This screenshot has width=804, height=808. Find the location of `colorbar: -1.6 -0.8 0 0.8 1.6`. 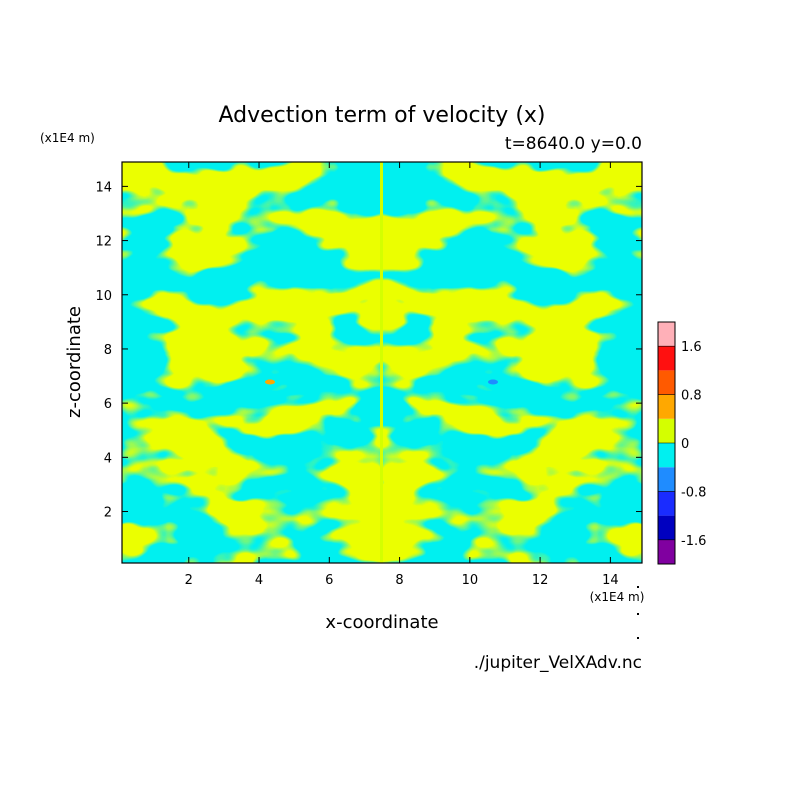

colorbar: -1.6 -0.8 0 0.8 1.6 is located at coordinates (681, 443).